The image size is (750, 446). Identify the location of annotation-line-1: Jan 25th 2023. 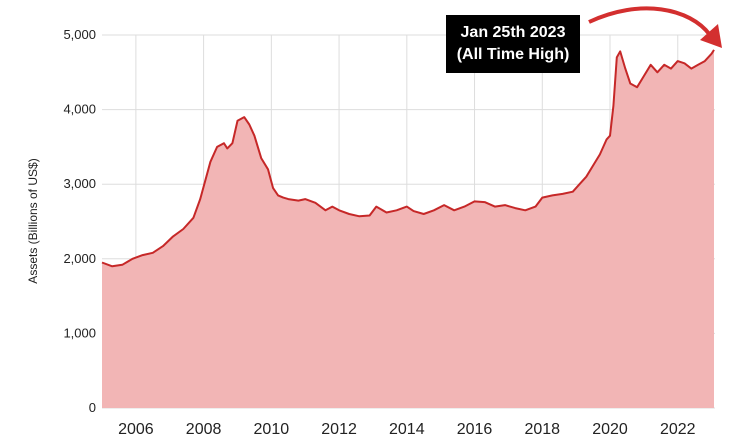
(513, 32).